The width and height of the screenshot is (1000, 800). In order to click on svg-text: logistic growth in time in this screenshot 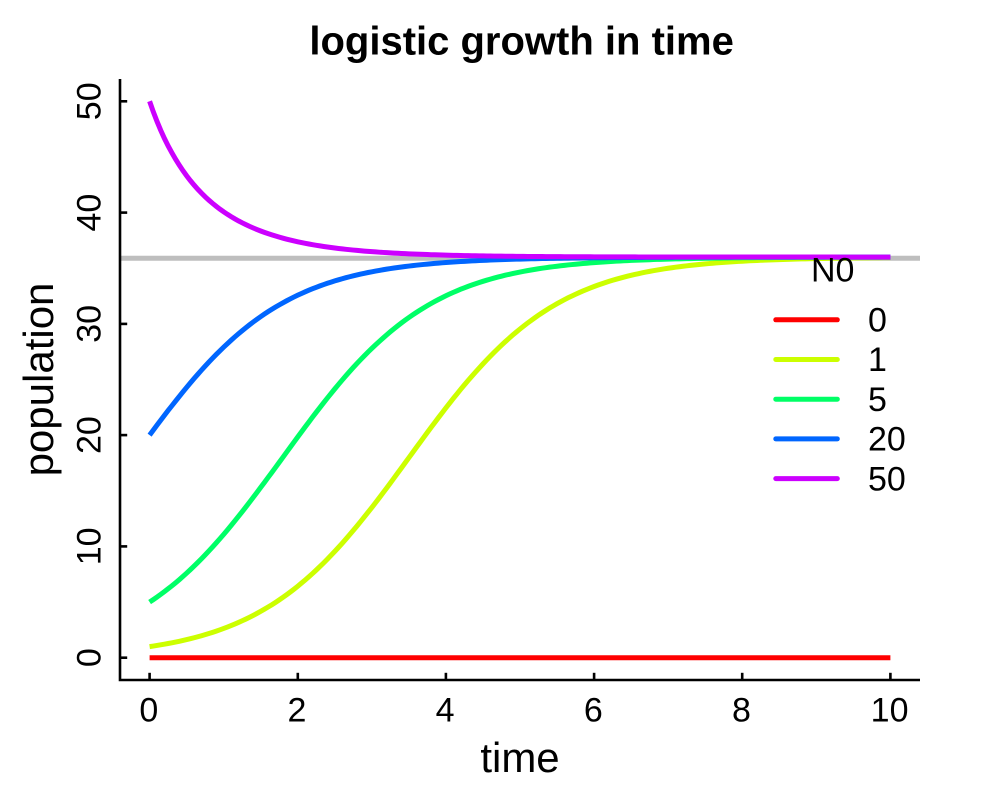, I will do `click(521, 42)`.